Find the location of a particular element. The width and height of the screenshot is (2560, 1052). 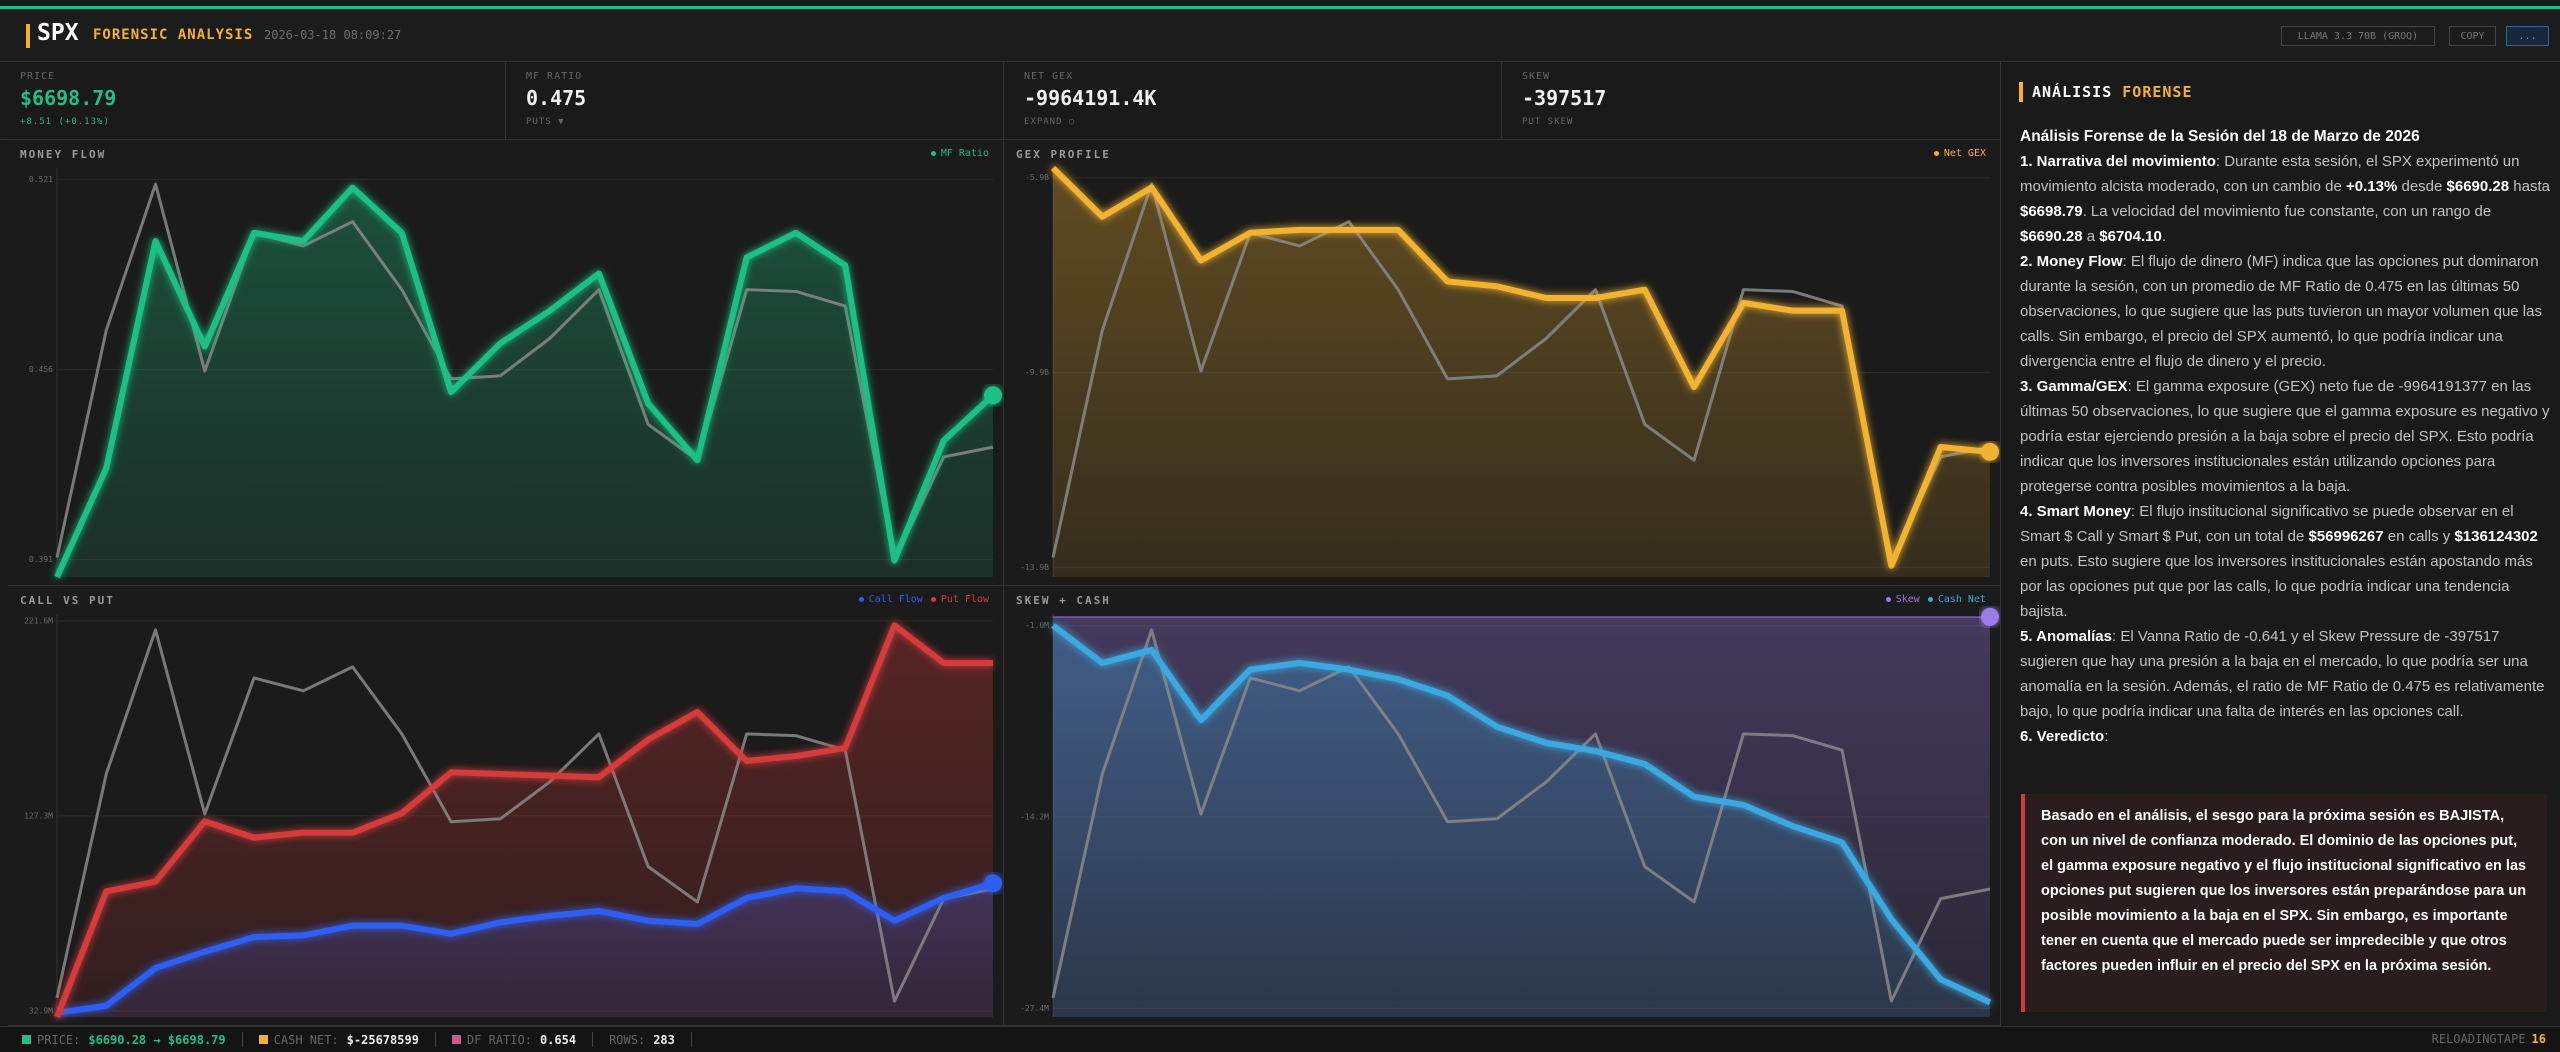

stat-card: SKEW -397517 PUT SKEW is located at coordinates (1751, 101).